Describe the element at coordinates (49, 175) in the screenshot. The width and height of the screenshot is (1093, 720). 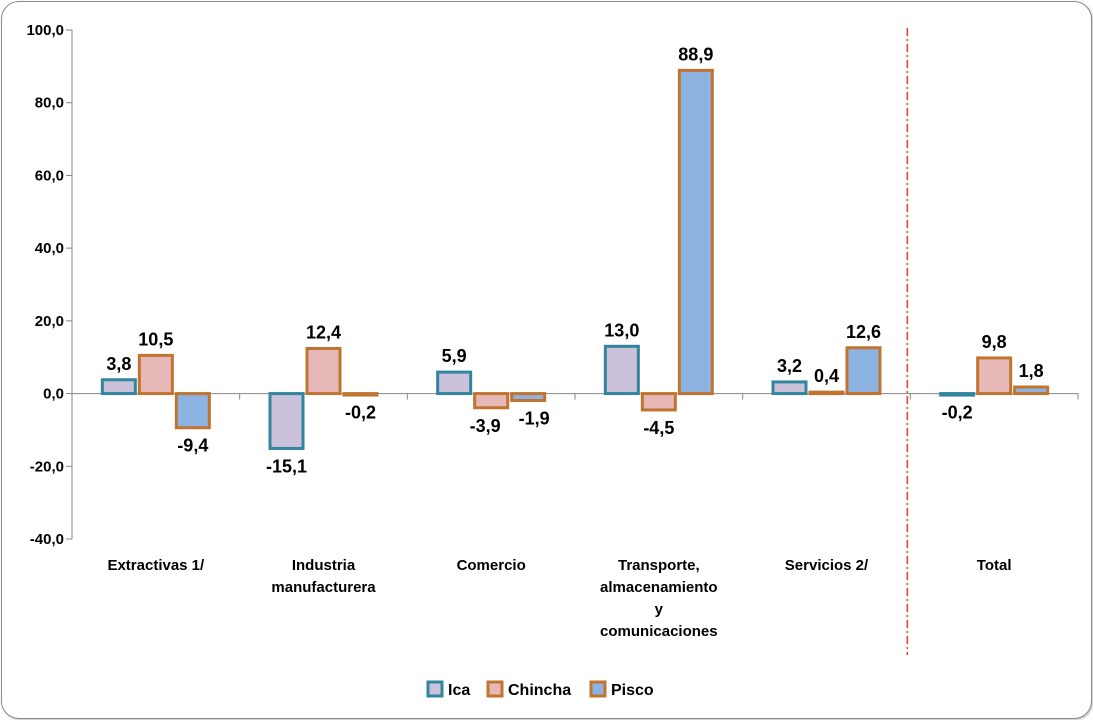
I see `y-tick-label: 60,0` at that location.